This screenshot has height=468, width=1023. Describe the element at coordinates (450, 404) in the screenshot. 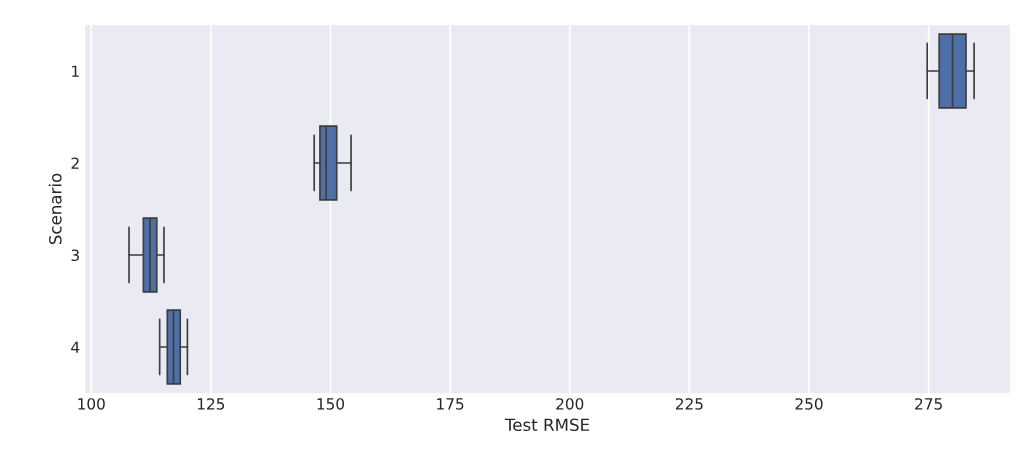

I see `x-tick-label: 175` at that location.